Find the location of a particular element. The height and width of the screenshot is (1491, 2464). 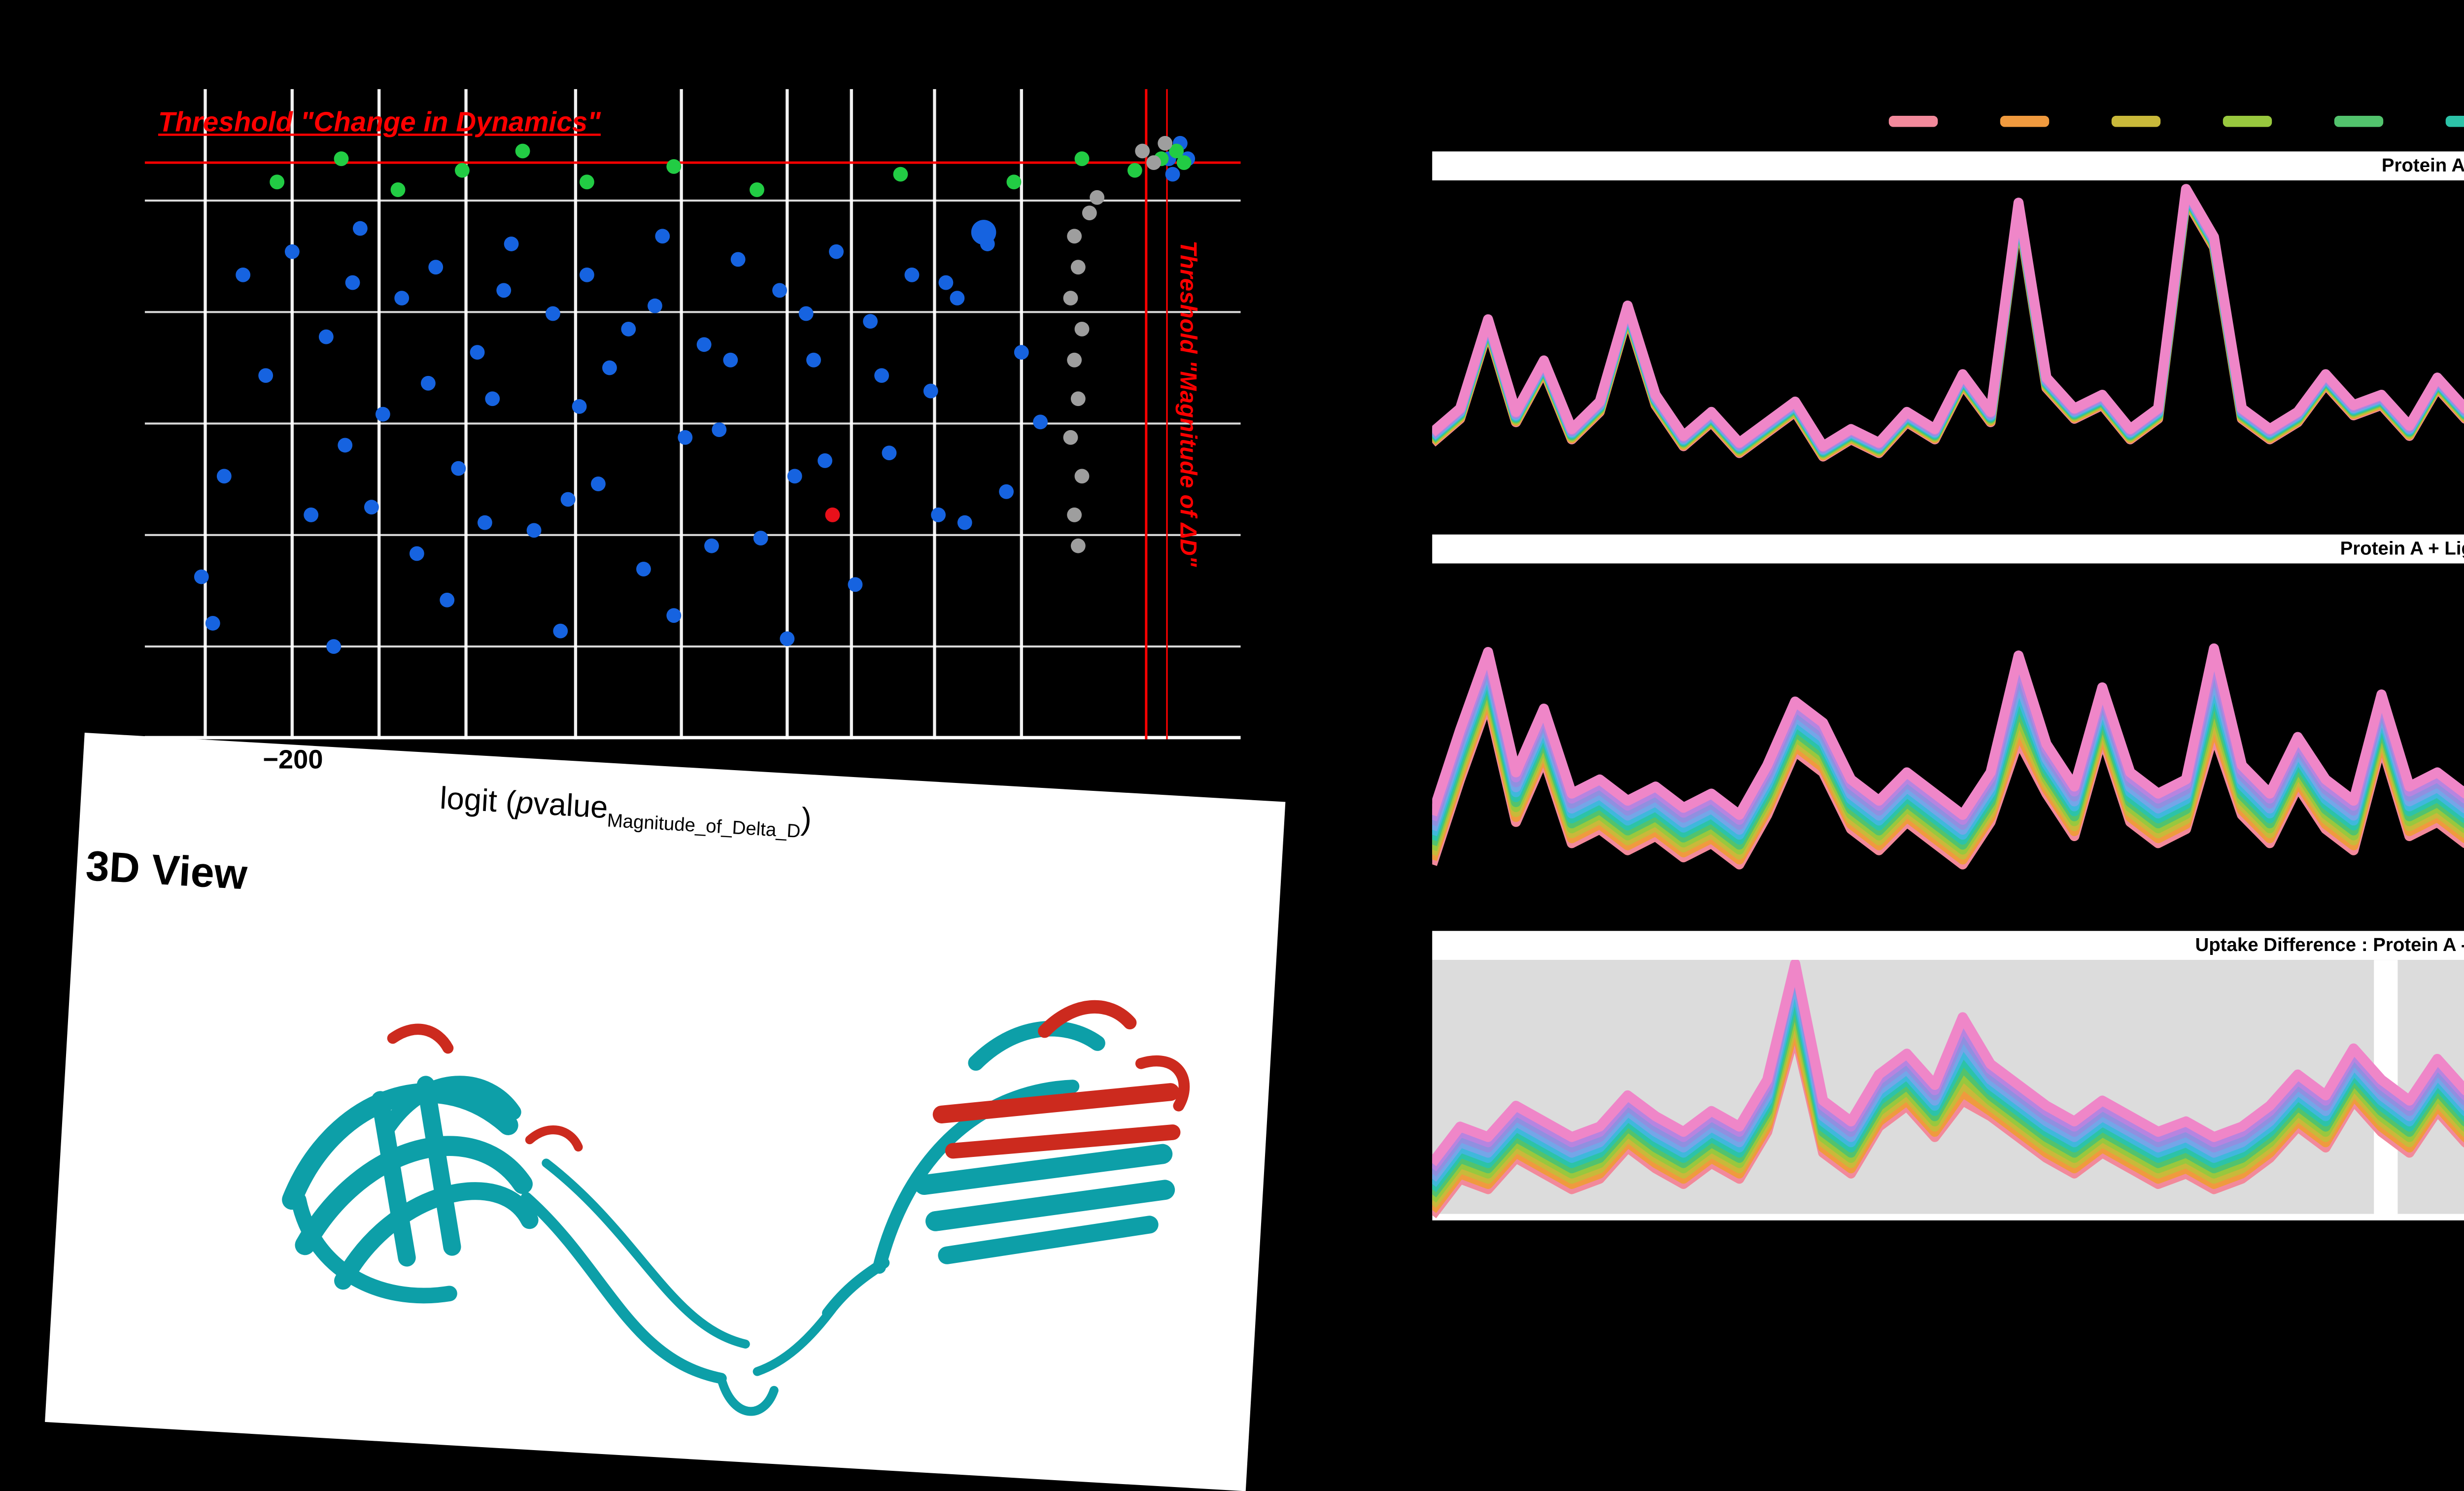

uptake-chart-protein-a is located at coordinates (1948, 351).